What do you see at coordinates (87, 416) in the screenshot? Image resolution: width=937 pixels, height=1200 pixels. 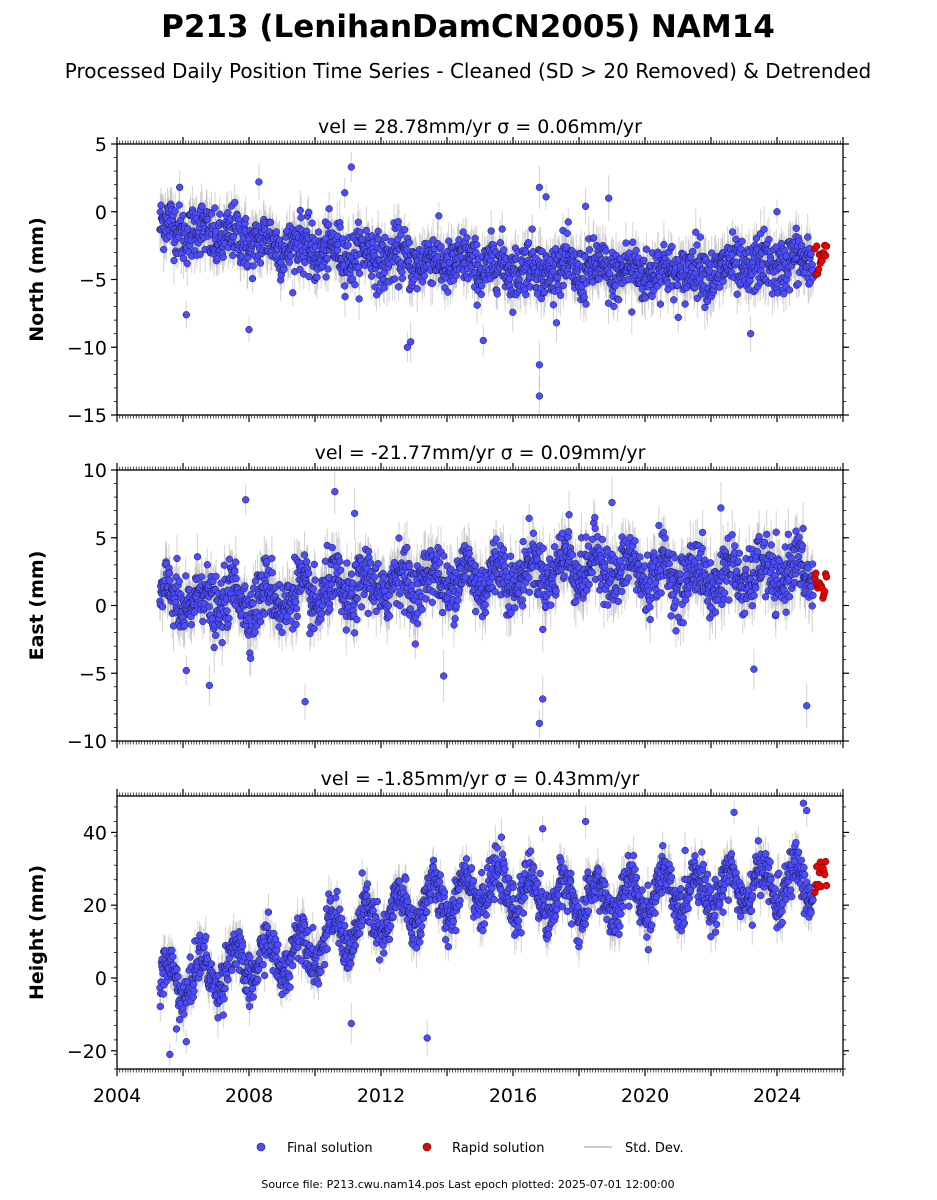 I see `y-tick-label: −15` at bounding box center [87, 416].